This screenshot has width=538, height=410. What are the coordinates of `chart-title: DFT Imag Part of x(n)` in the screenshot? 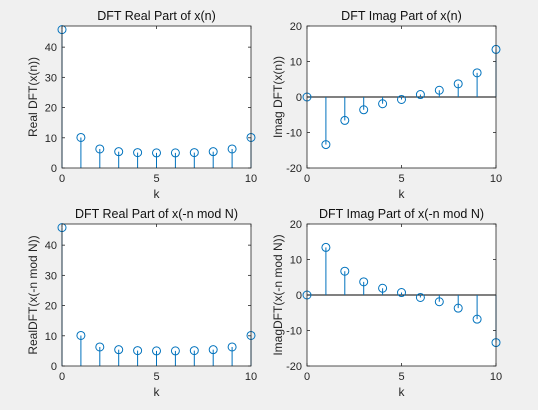 It's located at (401, 16).